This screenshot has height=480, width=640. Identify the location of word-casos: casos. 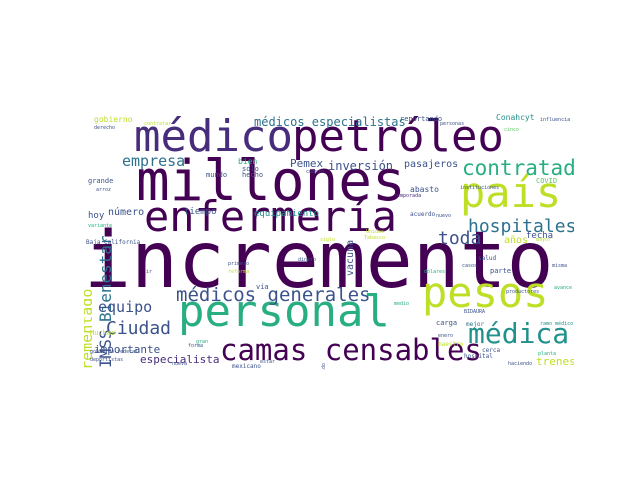
(470, 266).